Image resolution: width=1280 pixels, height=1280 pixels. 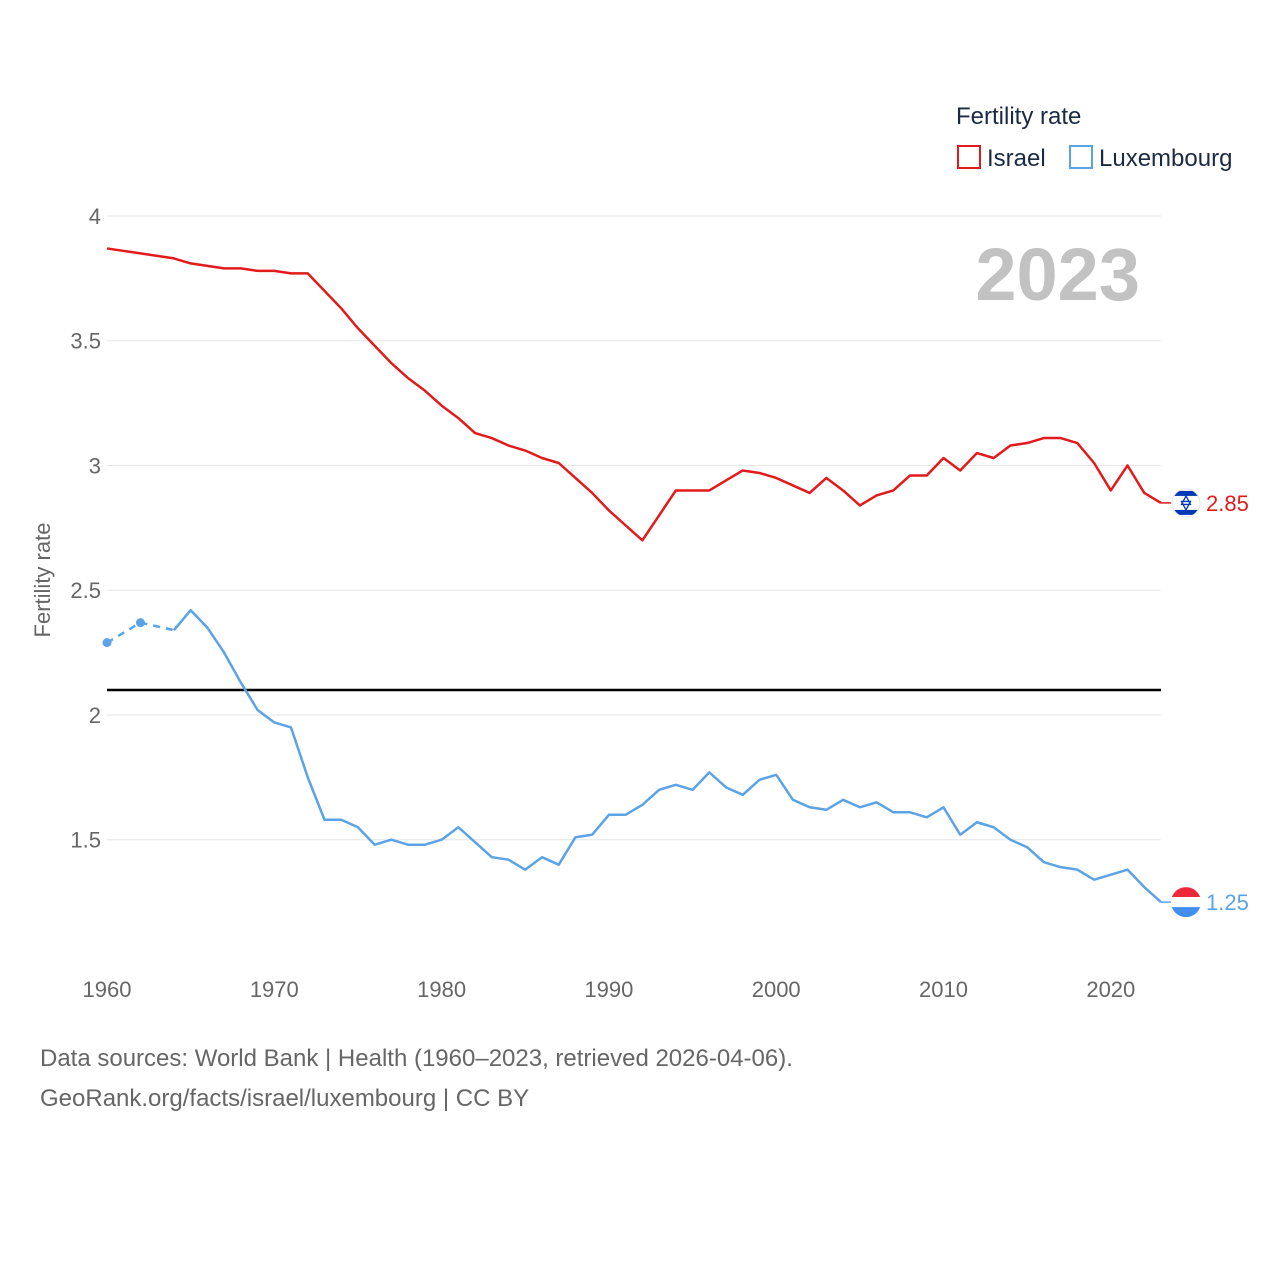 I want to click on israel-flag-icon, so click(x=1186, y=503).